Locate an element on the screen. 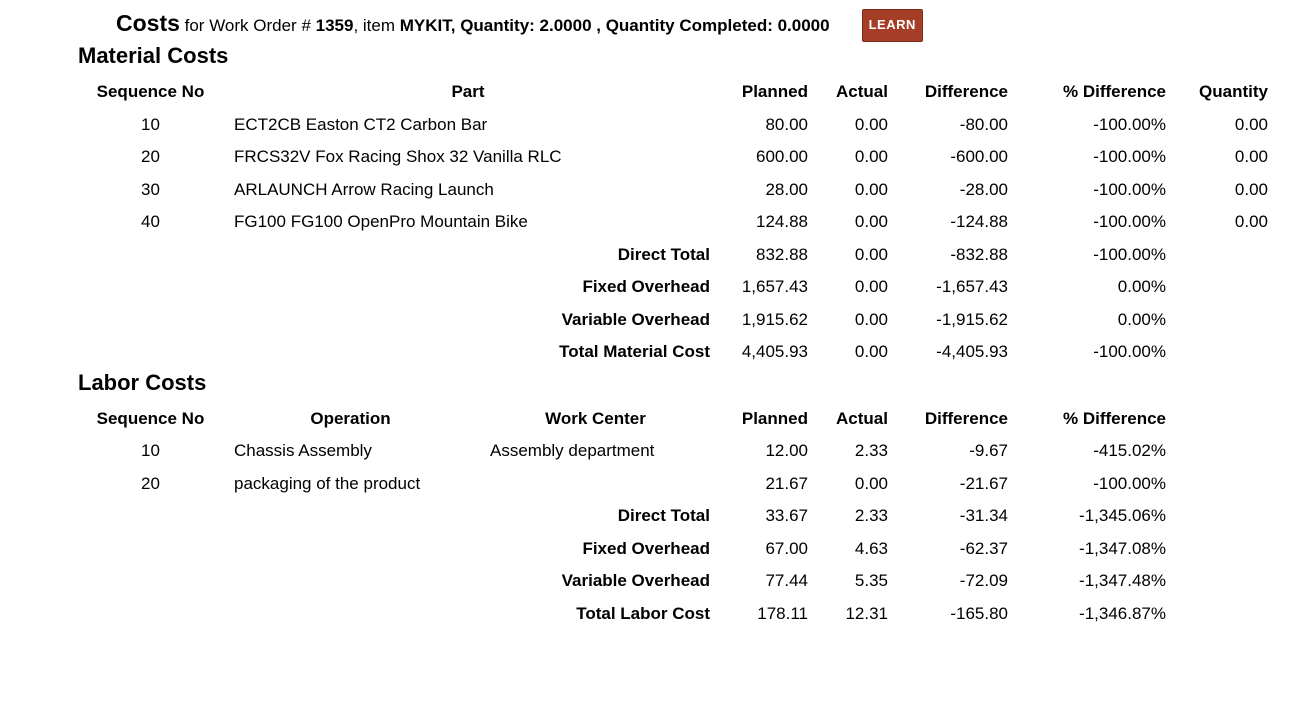  cell-part: FRCS32V Fox Racing Shox 32 Vanilla RLC is located at coordinates (398, 157).